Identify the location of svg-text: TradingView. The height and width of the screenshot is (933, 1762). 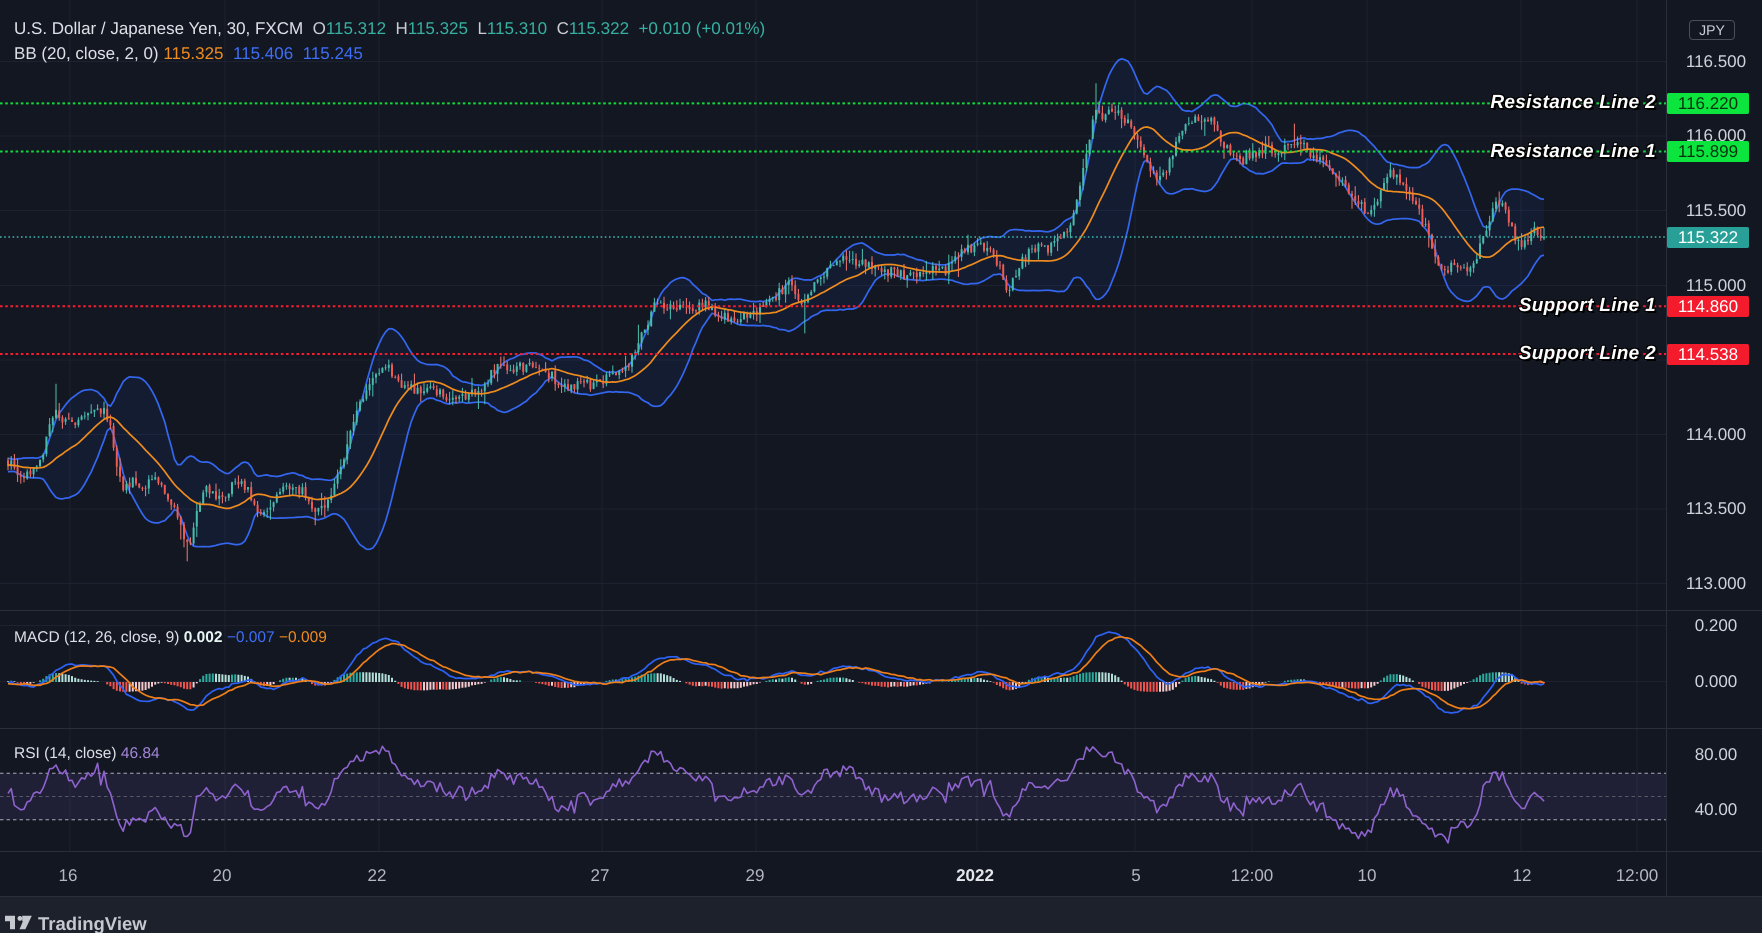
(92, 924).